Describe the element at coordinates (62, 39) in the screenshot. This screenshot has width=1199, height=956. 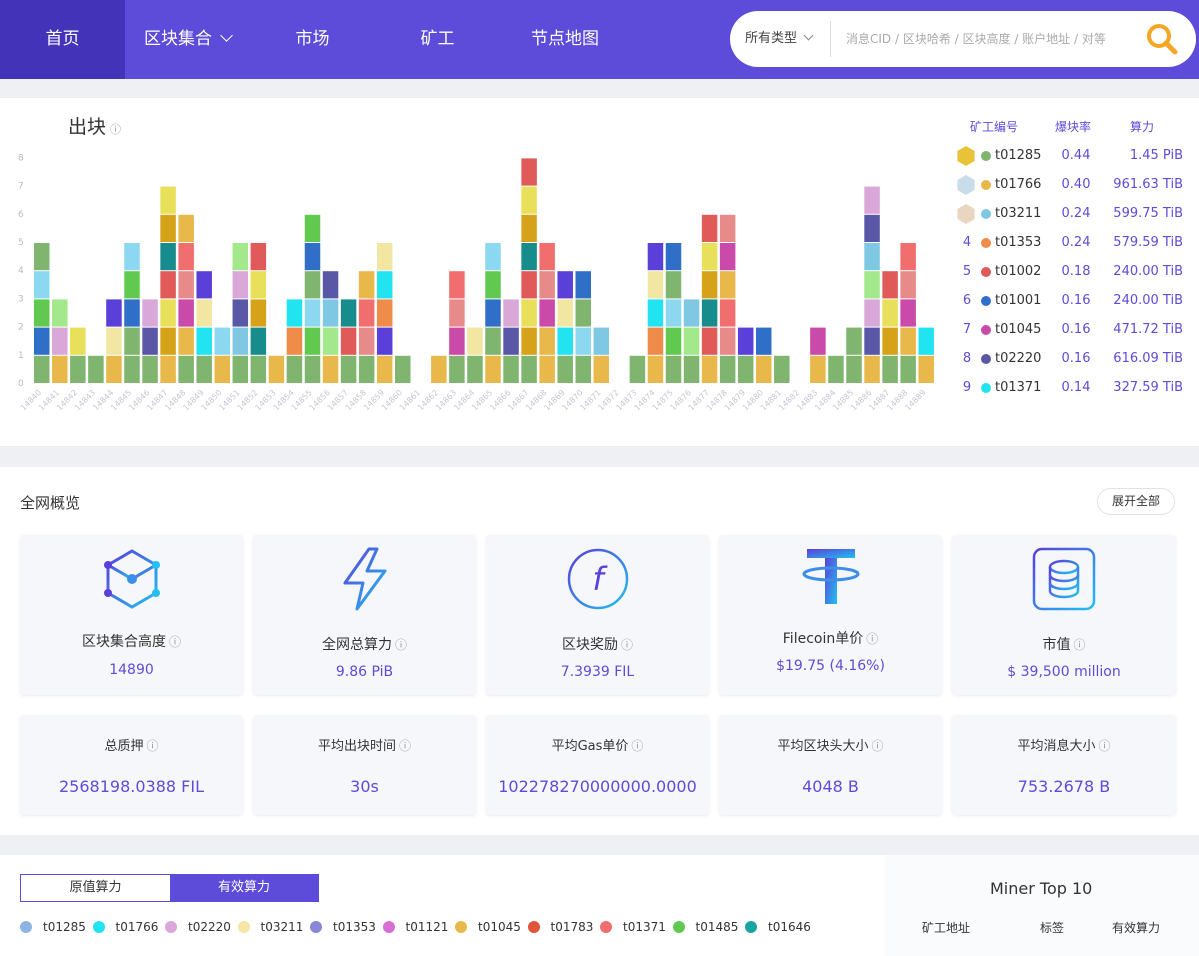
I see `nav-home: 首页` at that location.